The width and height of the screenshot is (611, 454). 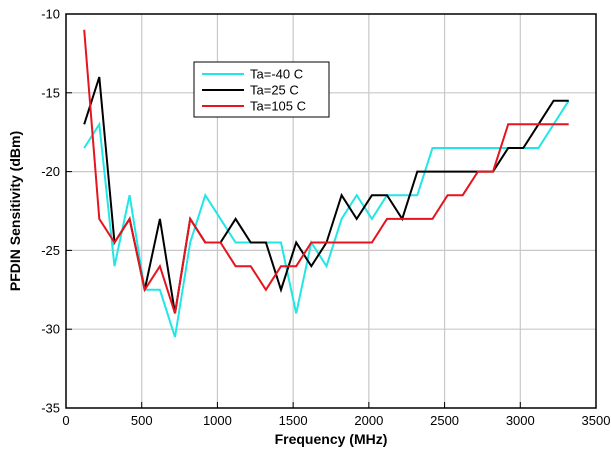 What do you see at coordinates (520, 420) in the screenshot?
I see `x-tick-label: 3000` at bounding box center [520, 420].